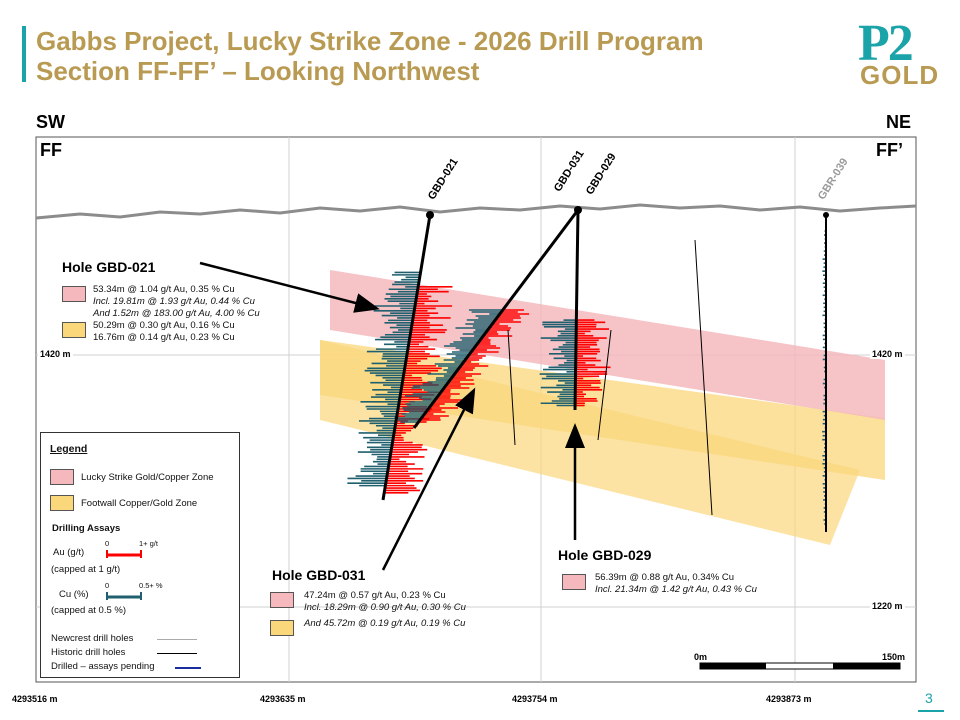 This screenshot has width=960, height=720. I want to click on legend-assays-title: Drilling Assays, so click(86, 528).